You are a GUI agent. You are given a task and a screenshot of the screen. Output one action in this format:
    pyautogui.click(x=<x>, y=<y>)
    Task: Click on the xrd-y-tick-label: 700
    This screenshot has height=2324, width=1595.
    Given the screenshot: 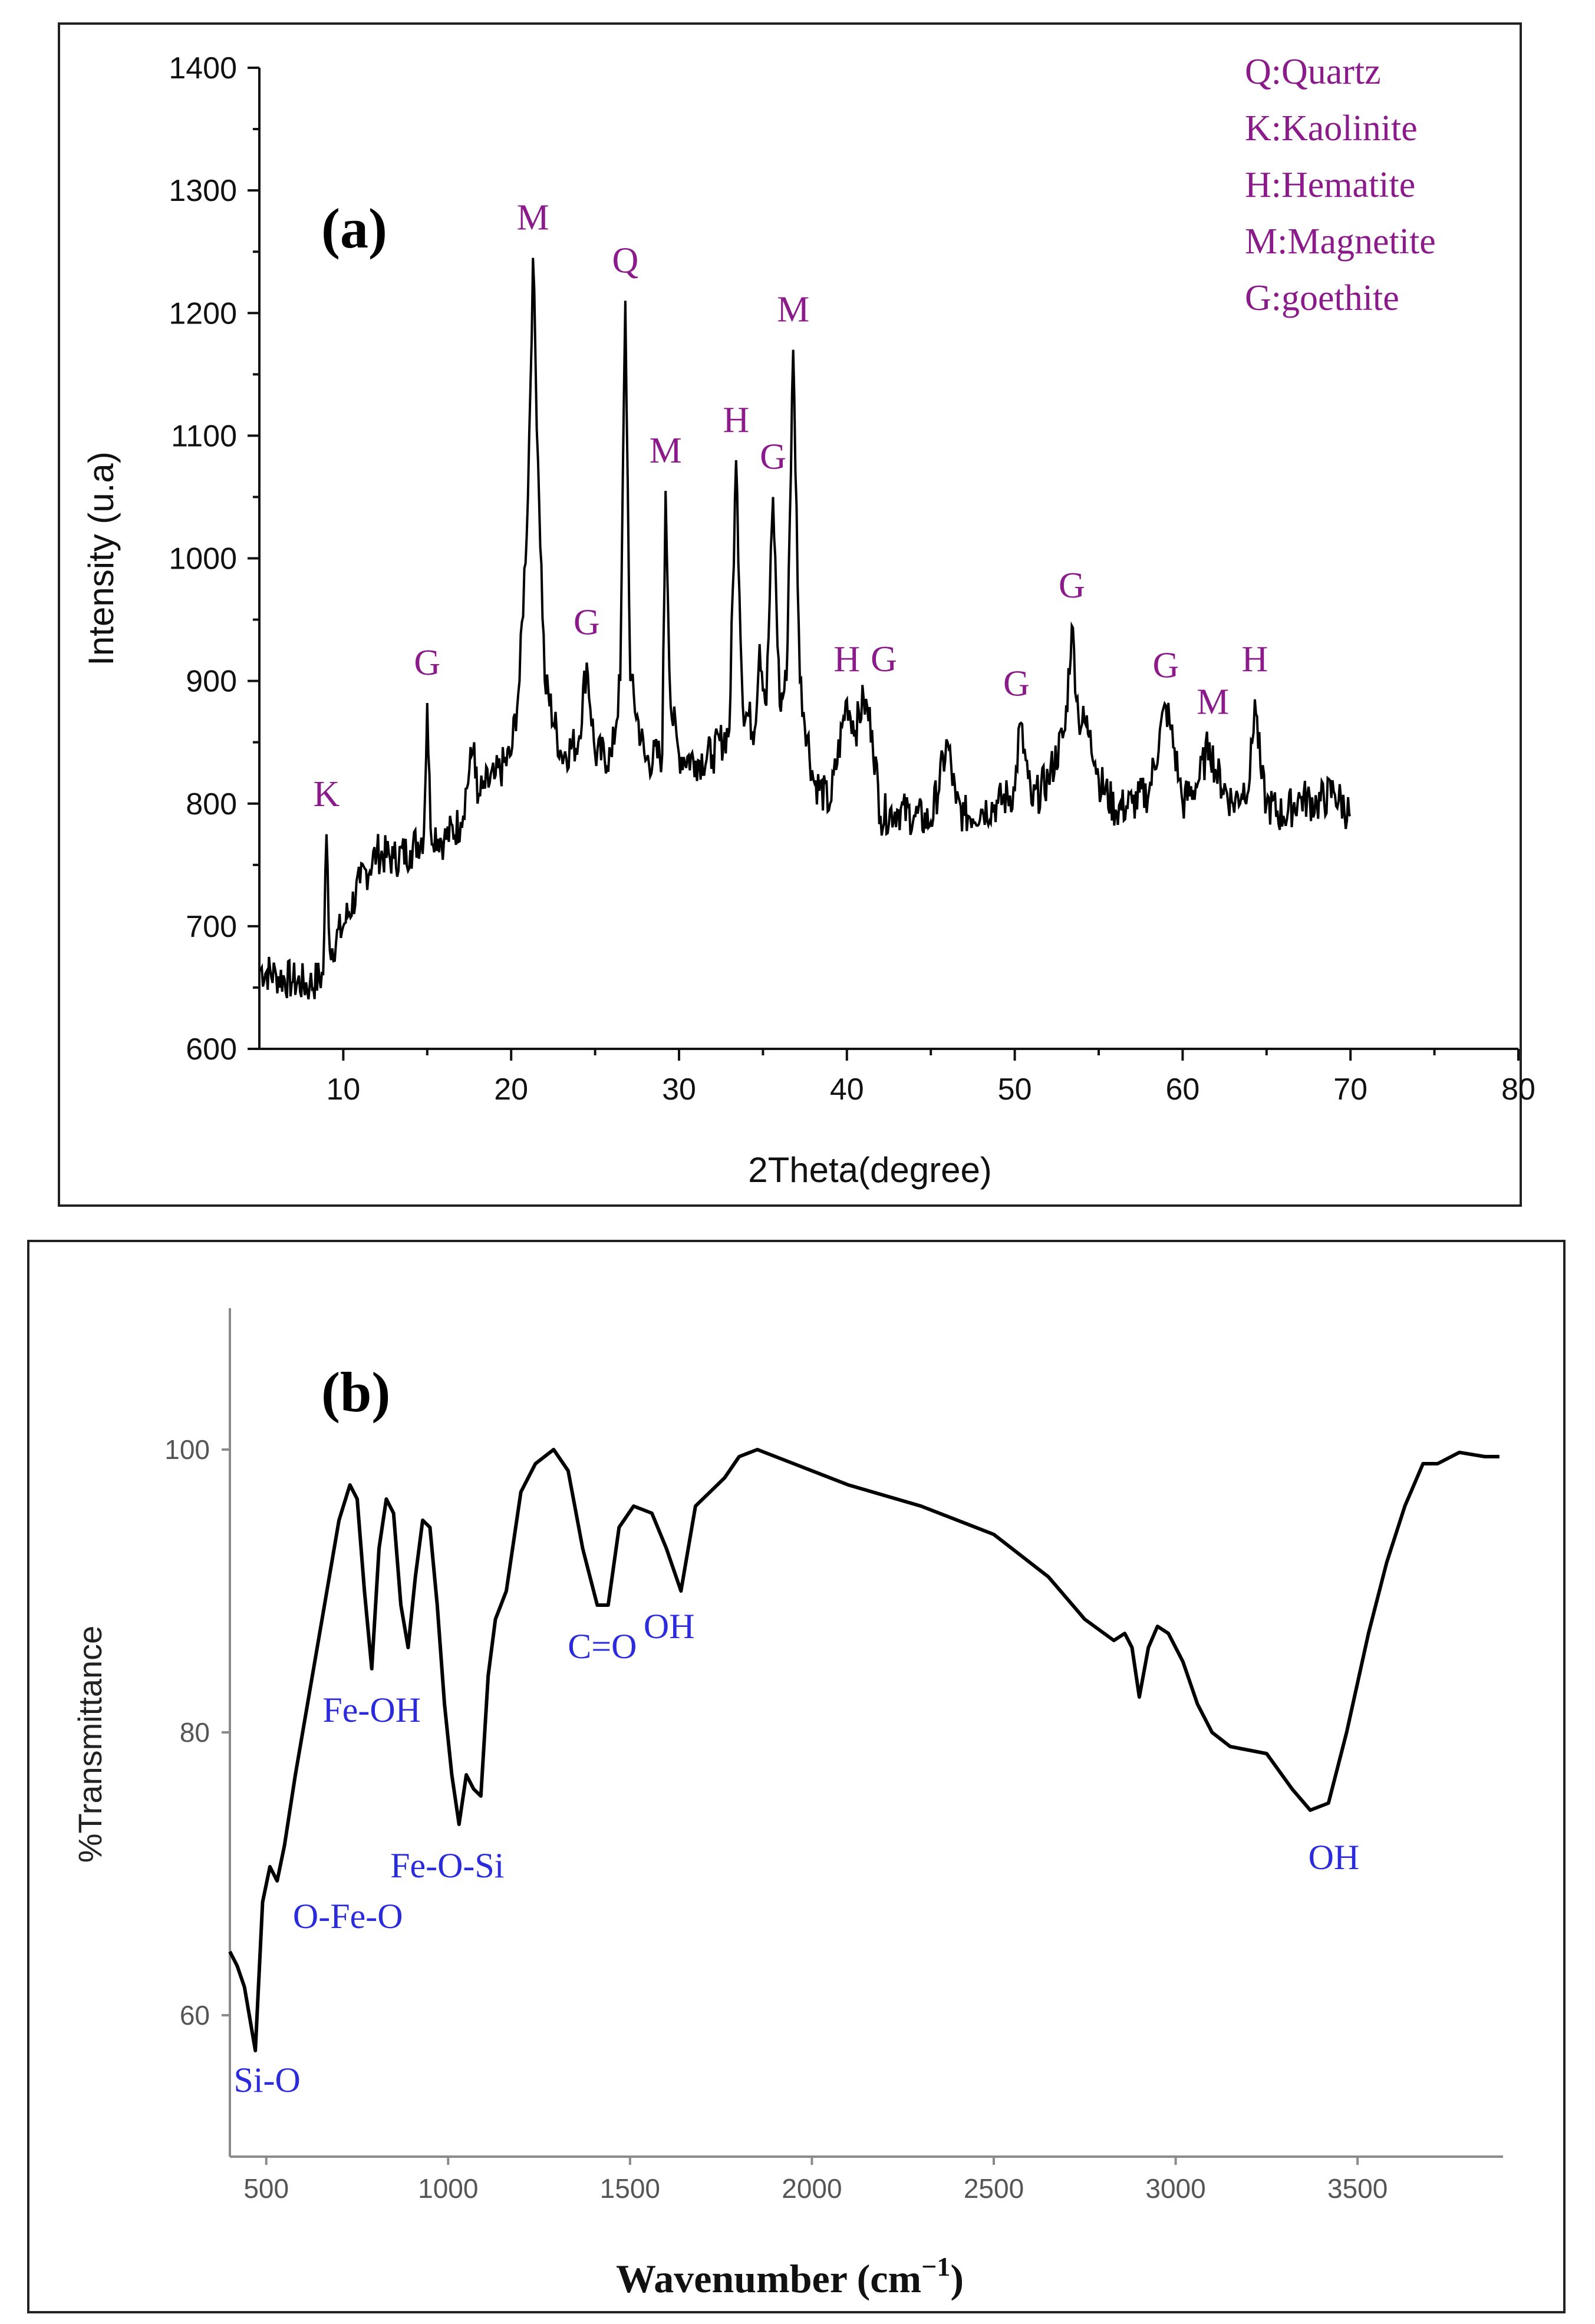 What is the action you would take?
    pyautogui.click(x=212, y=927)
    